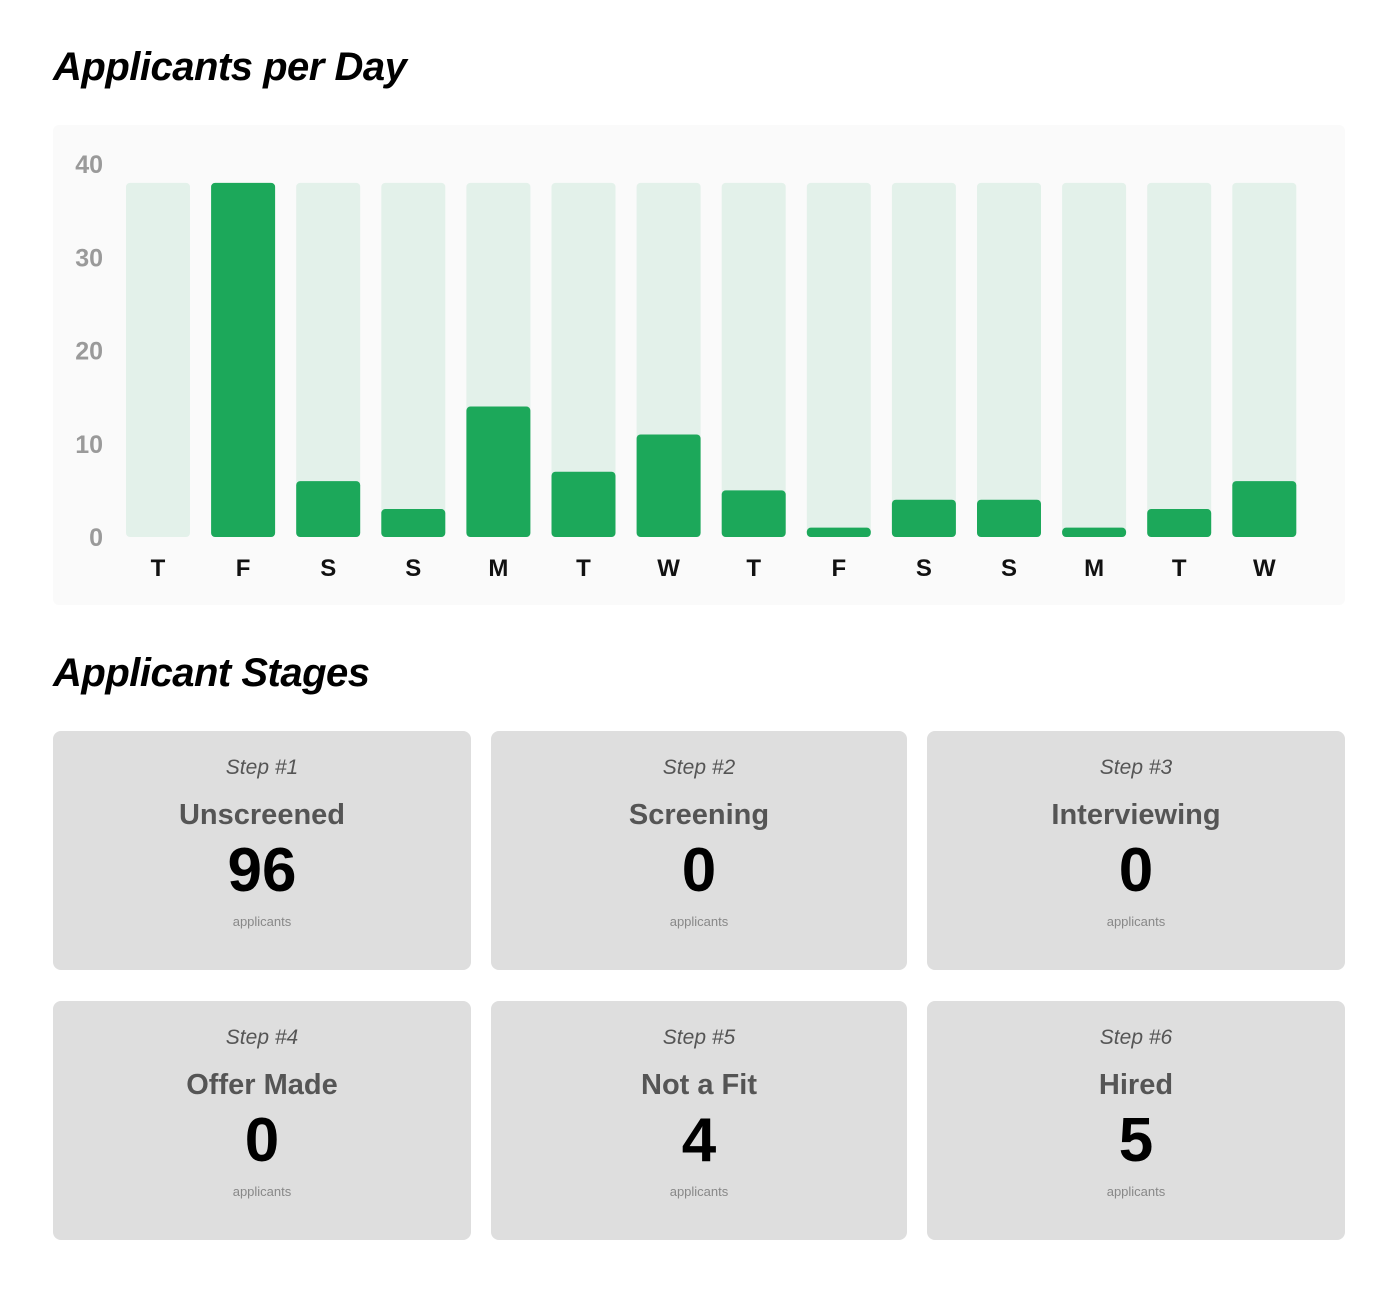 This screenshot has width=1395, height=1291. I want to click on stage-count: 96, so click(262, 870).